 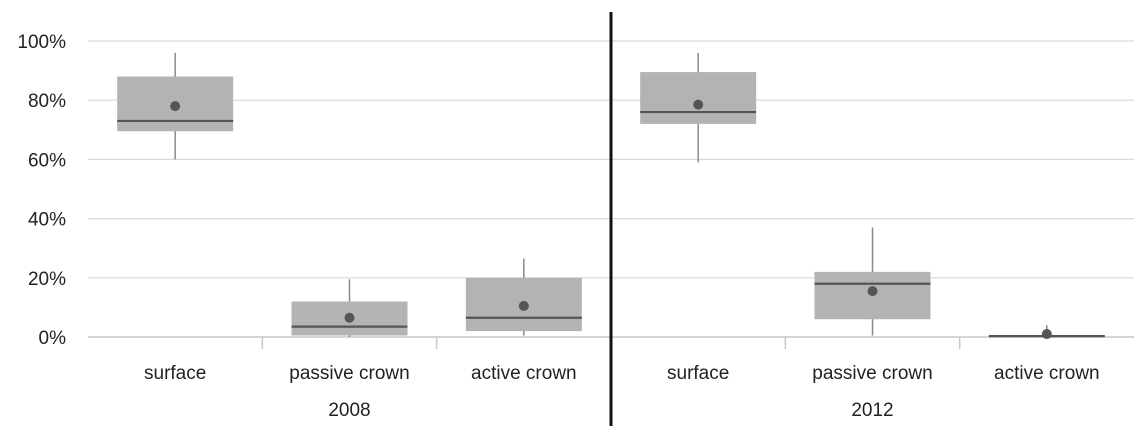 I want to click on box-passive-crown-2008, so click(x=349, y=308).